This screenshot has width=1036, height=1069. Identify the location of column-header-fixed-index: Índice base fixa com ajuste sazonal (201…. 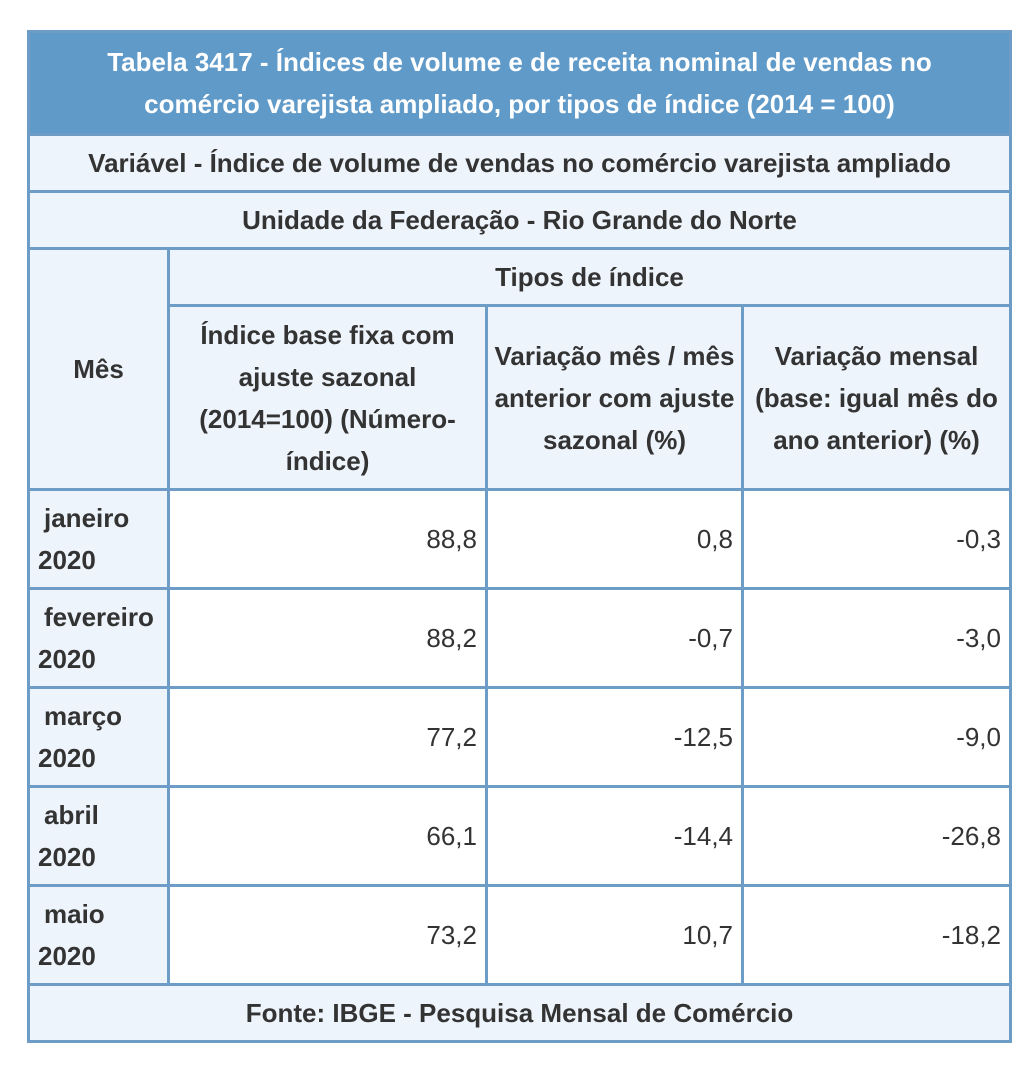
(327, 397).